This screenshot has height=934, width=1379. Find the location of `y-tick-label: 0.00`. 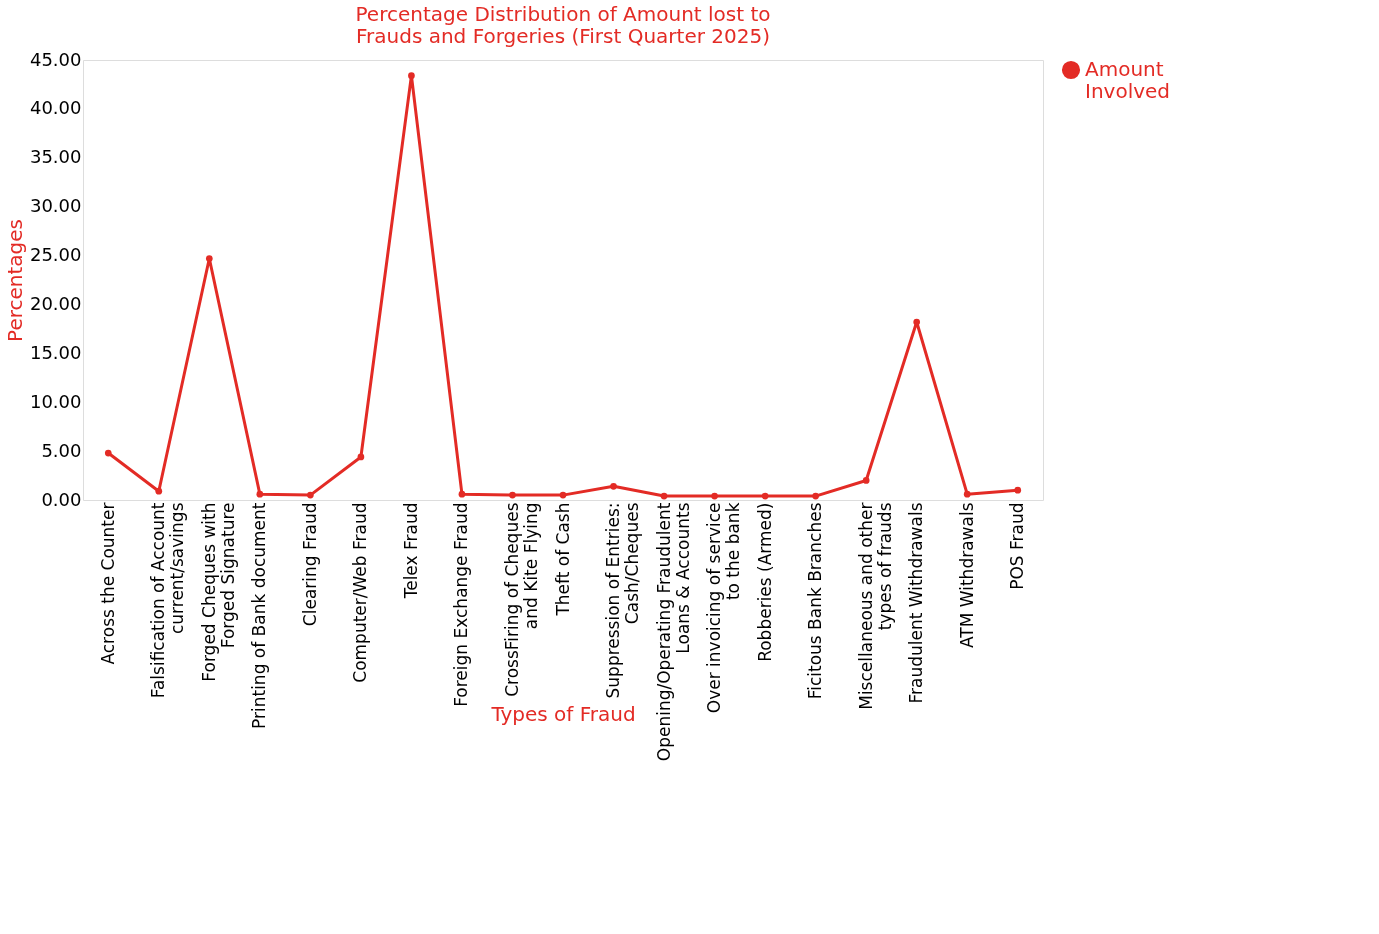

y-tick-label: 0.00 is located at coordinates (61, 499).